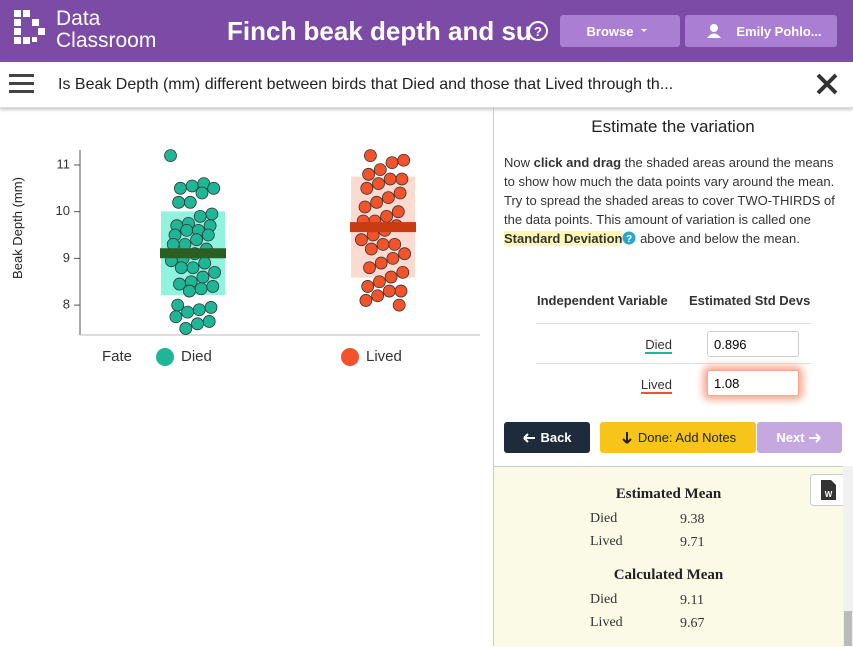  Describe the element at coordinates (384, 356) in the screenshot. I see `legend-label: Lived` at that location.